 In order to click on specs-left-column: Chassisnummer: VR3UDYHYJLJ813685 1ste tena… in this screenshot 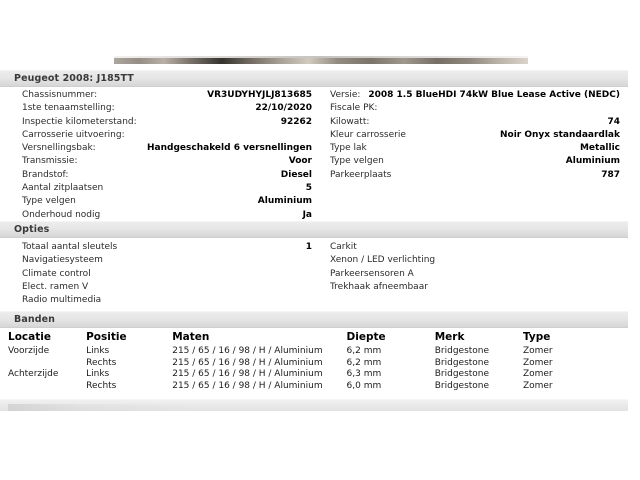, I will do `click(167, 155)`.